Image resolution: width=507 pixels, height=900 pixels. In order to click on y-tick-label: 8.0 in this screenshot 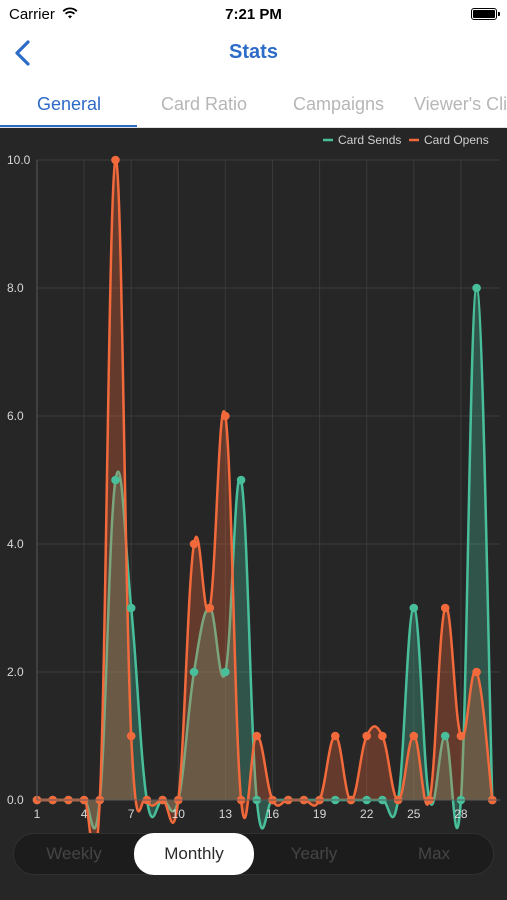, I will do `click(15, 288)`.